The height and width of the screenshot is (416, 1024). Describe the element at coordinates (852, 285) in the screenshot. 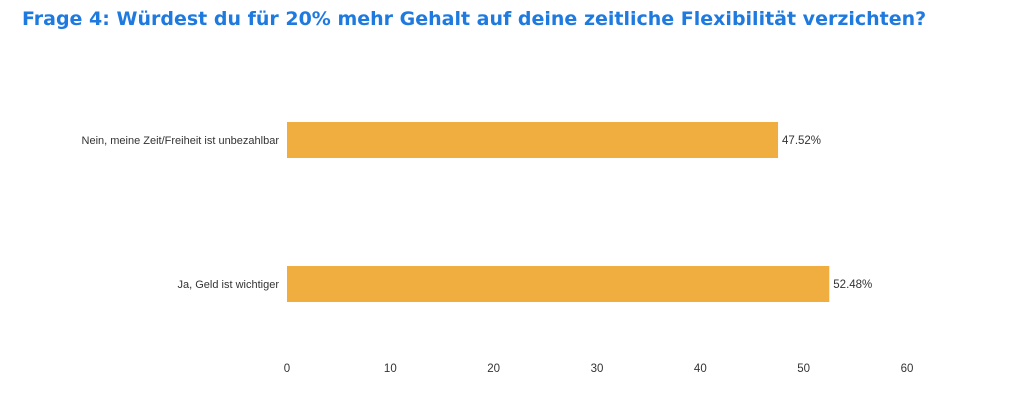

I see `value-label: 52.48%` at that location.